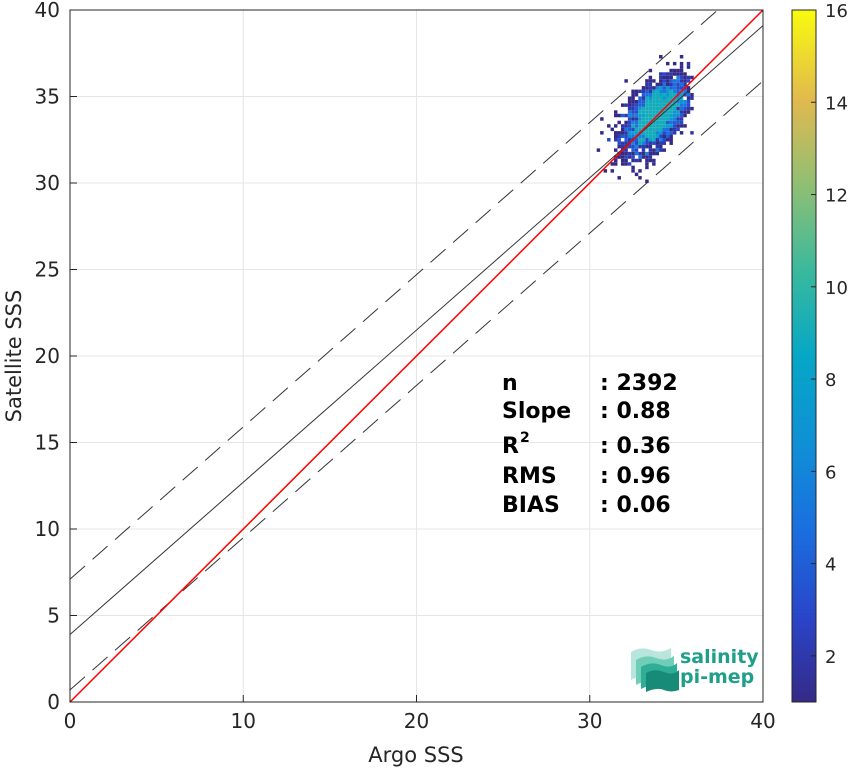 This screenshot has width=851, height=768. I want to click on y-tick-label: 30, so click(47, 183).